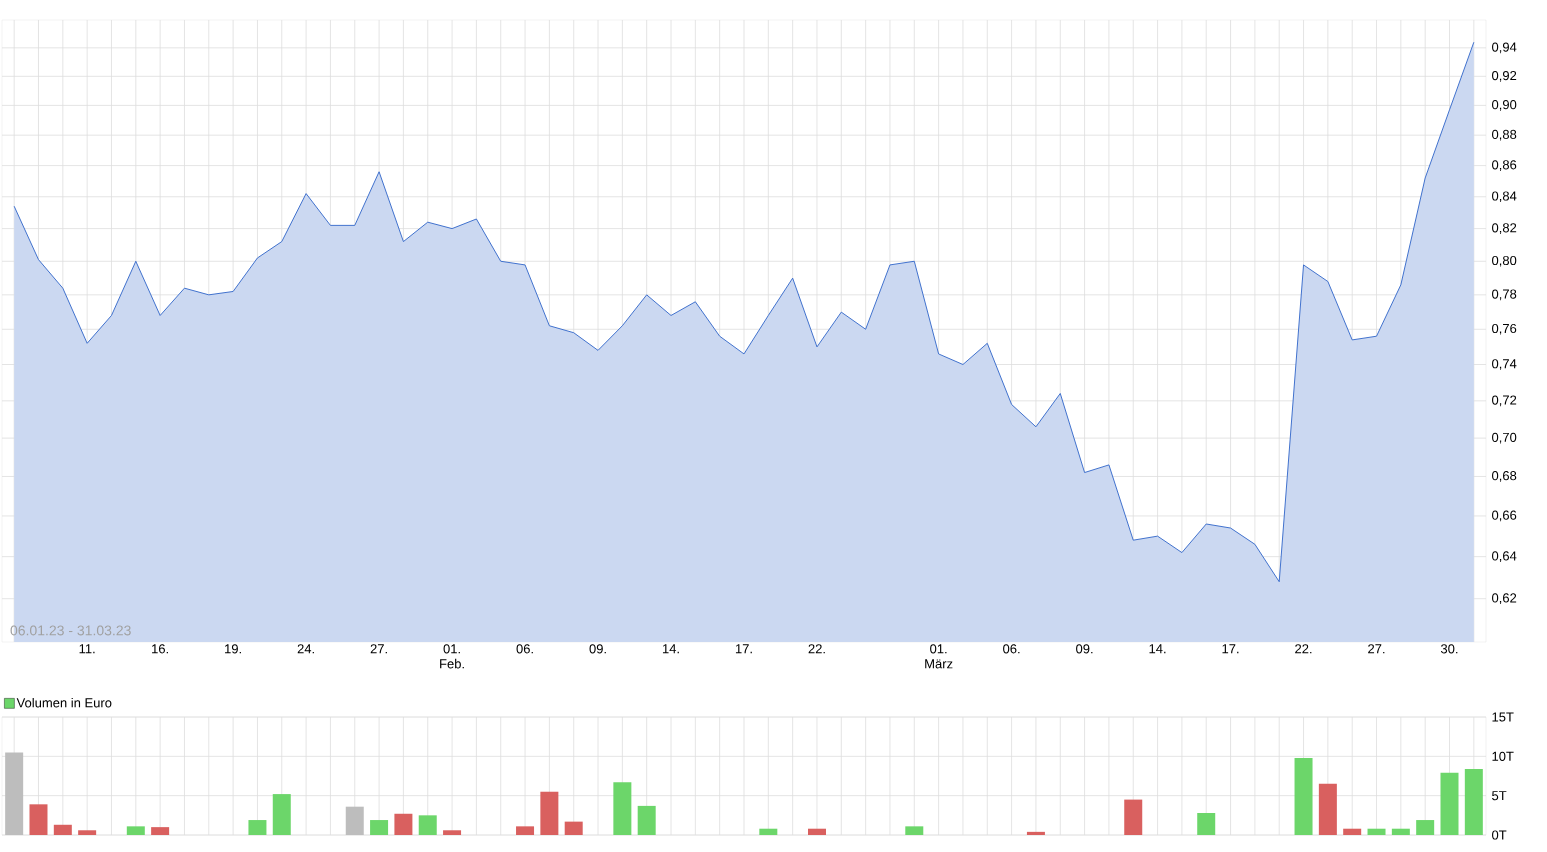 This screenshot has width=1547, height=852. Describe the element at coordinates (1504, 197) in the screenshot. I see `y-tick-label: 0,84` at that location.